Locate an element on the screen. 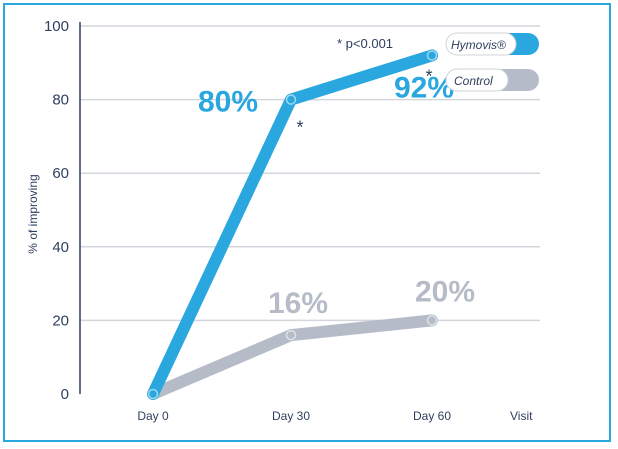 Image resolution: width=618 pixels, height=449 pixels. legend-label-bg-control is located at coordinates (477, 80).